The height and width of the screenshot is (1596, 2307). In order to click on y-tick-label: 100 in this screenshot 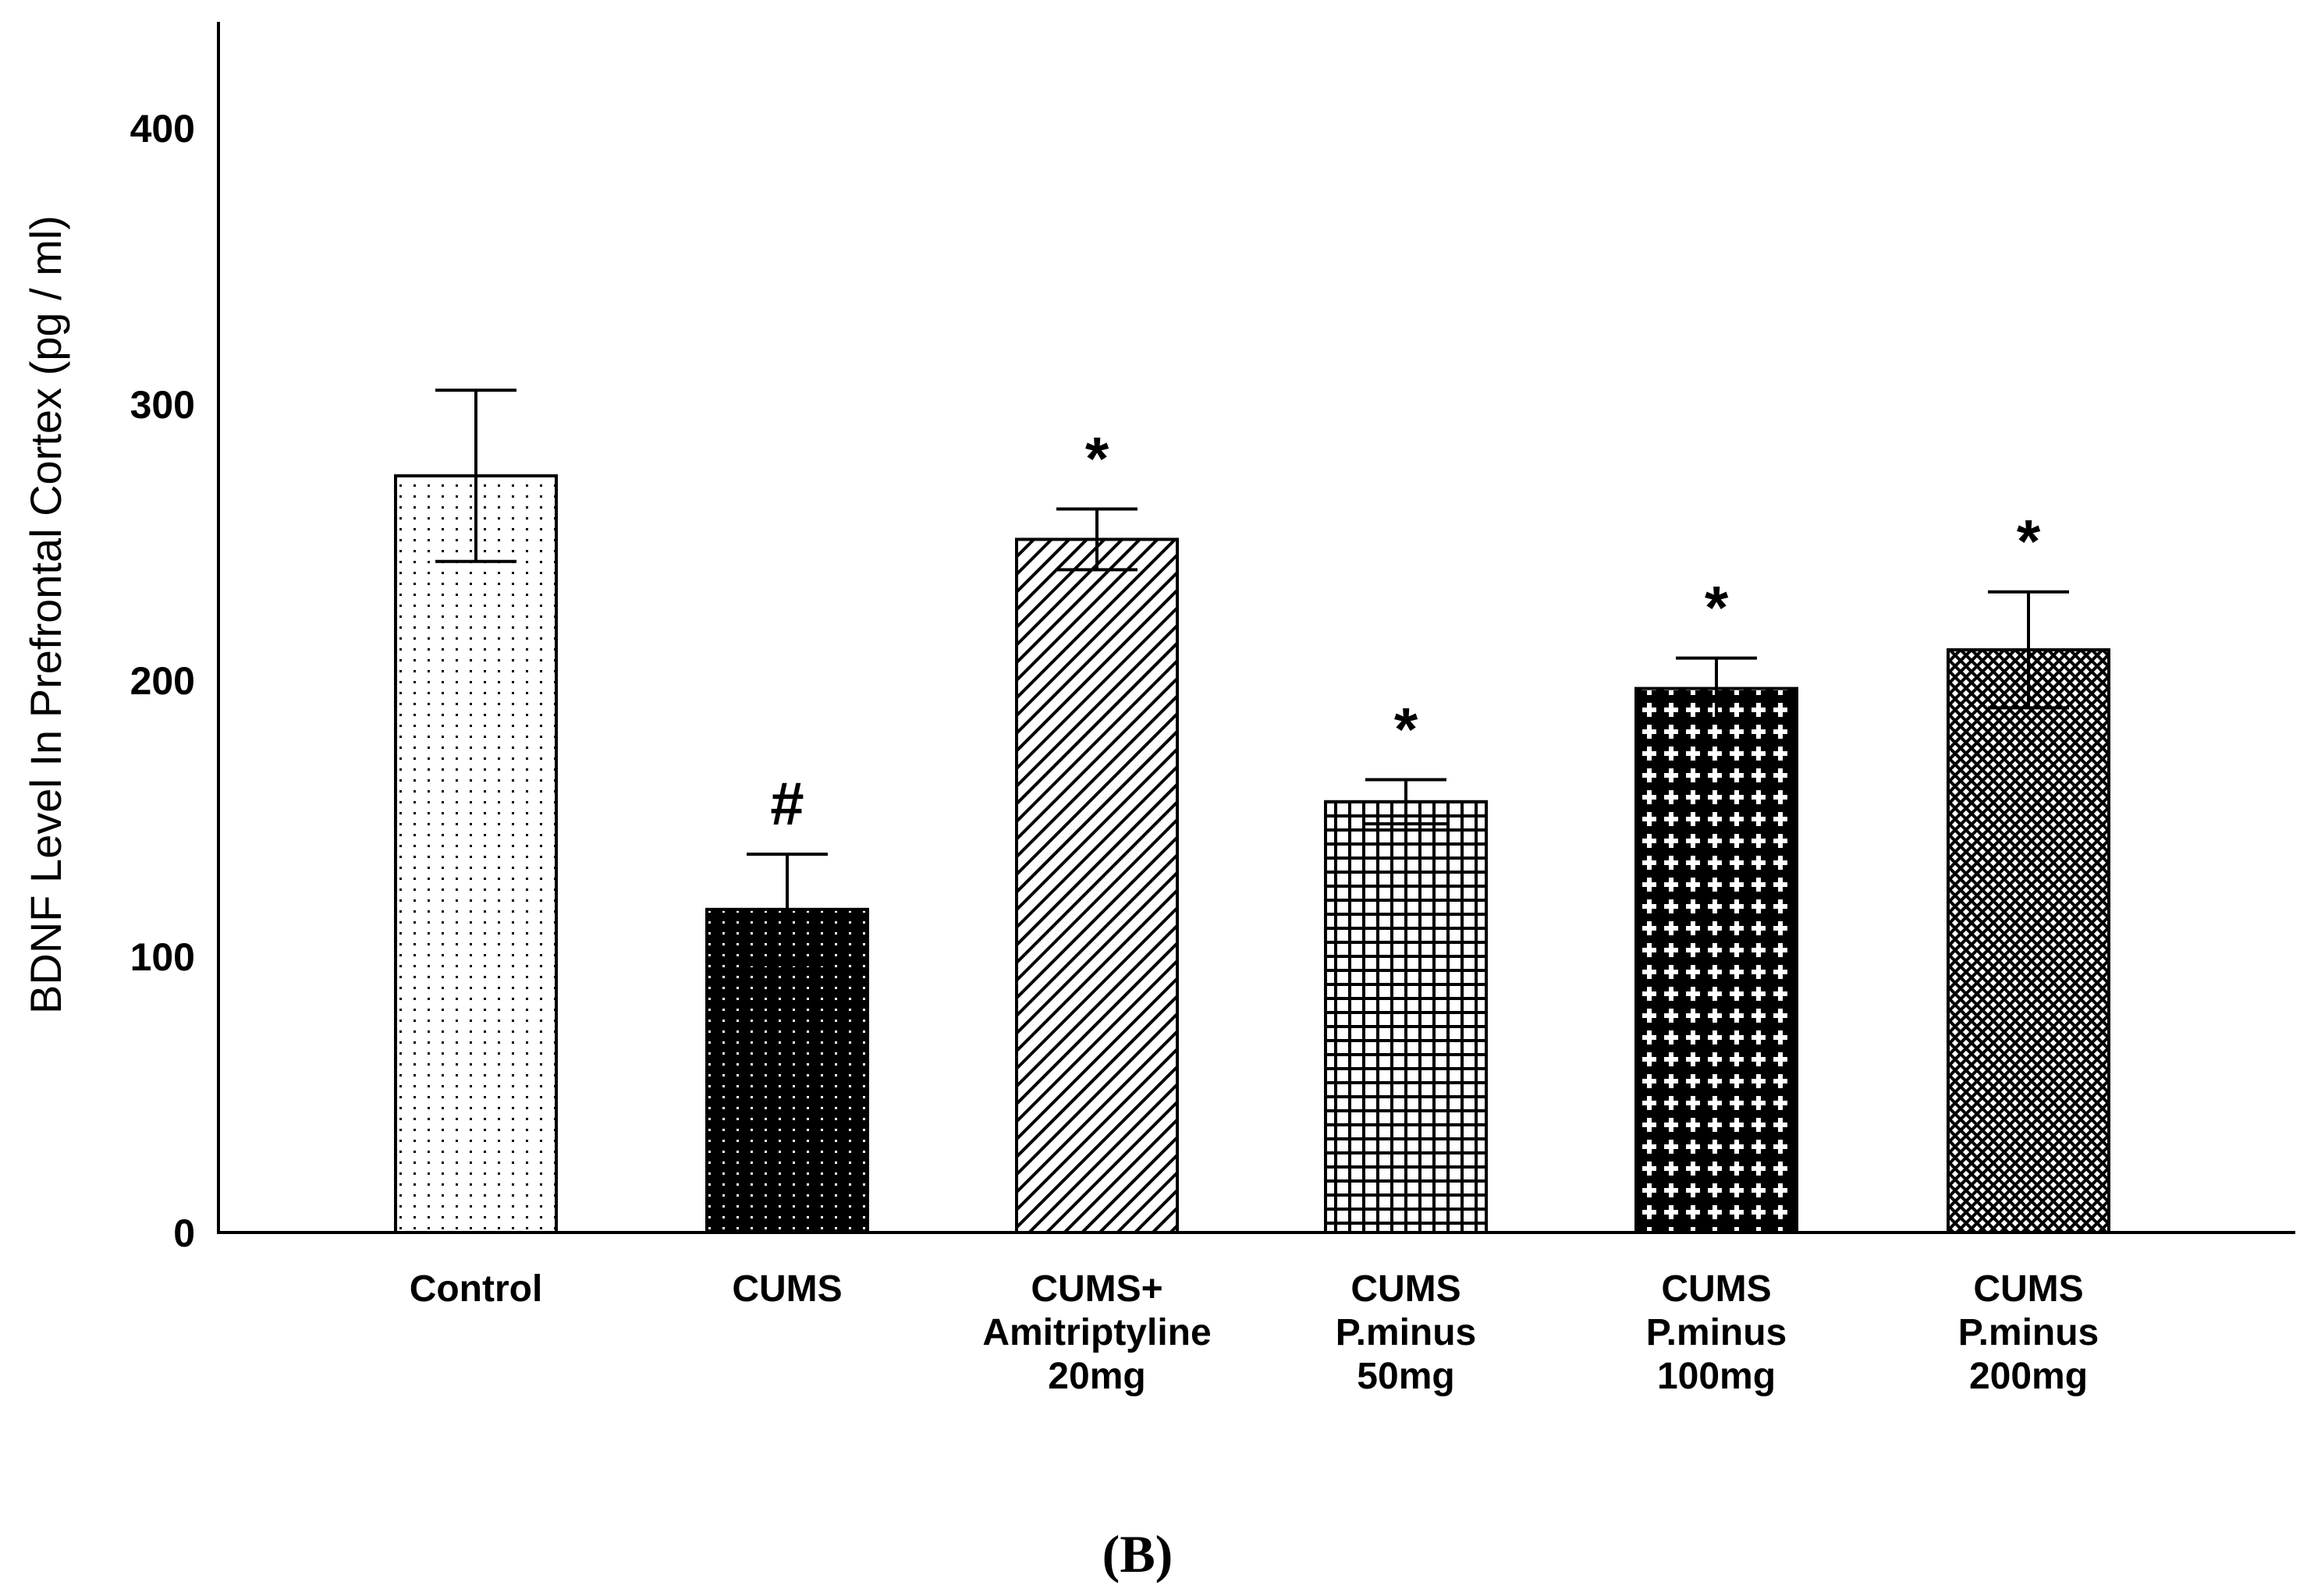, I will do `click(162, 957)`.